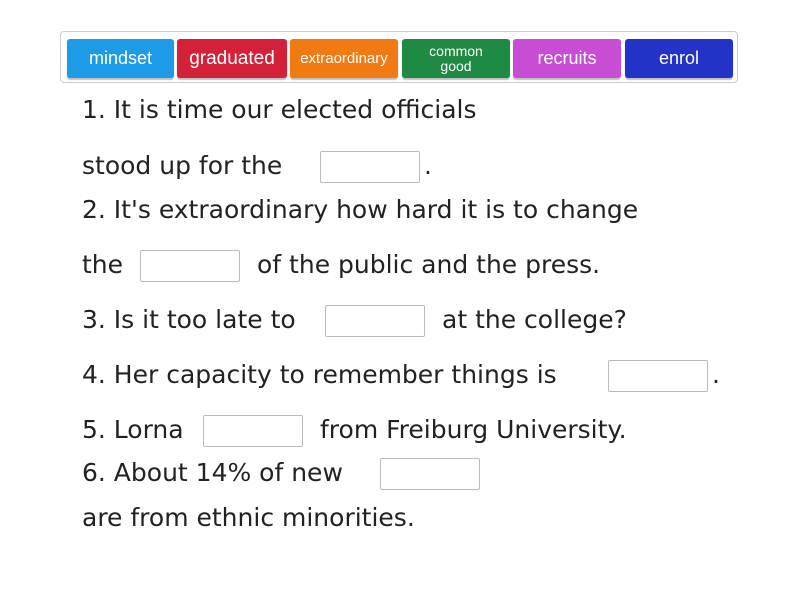  I want to click on tile-extraordinary: extraordinary, so click(344, 58).